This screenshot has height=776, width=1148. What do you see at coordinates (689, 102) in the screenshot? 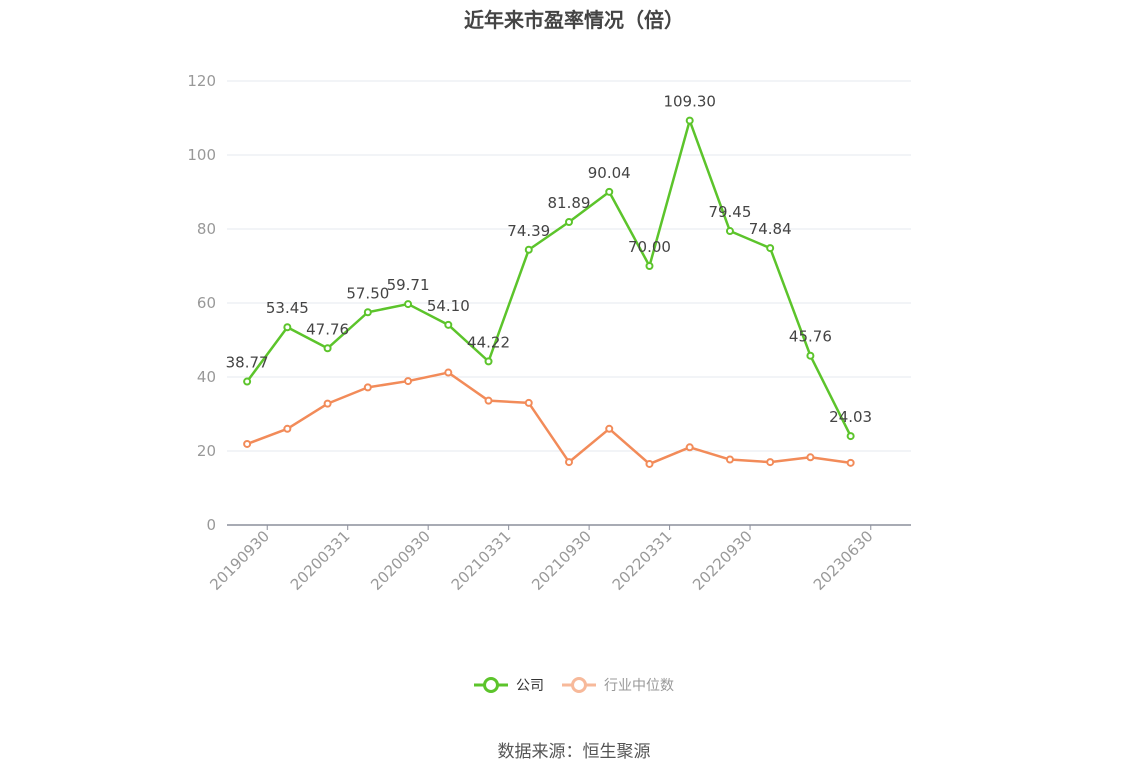
I see `data-label: 109.30` at bounding box center [689, 102].